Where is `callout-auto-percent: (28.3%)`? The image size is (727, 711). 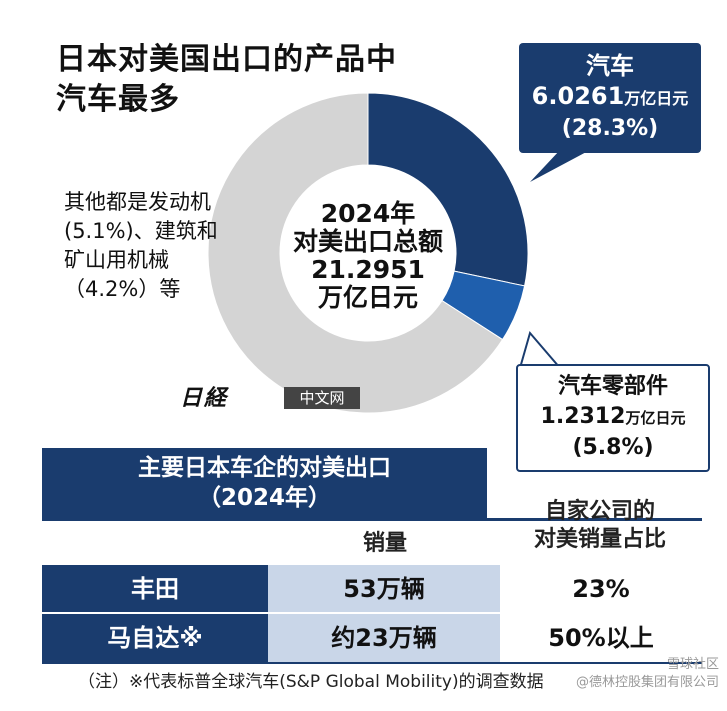
callout-auto-percent: (28.3%) is located at coordinates (610, 128).